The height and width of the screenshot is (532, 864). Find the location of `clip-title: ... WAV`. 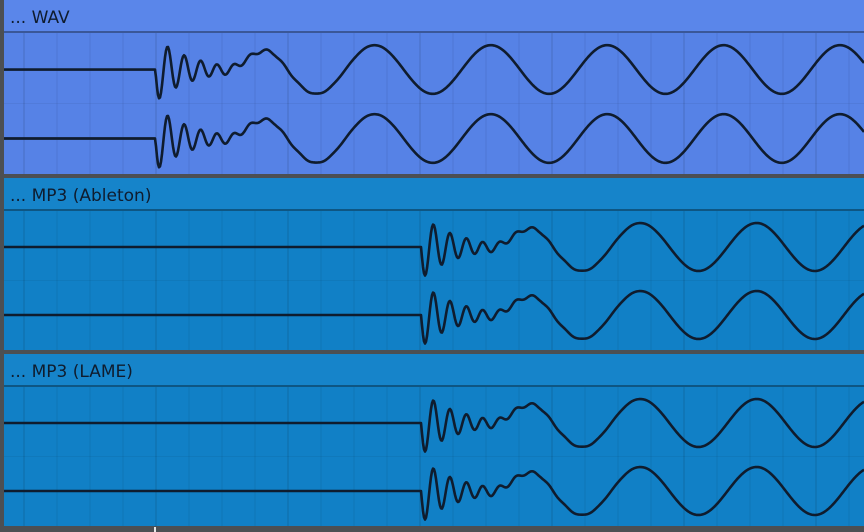

clip-title: ... WAV is located at coordinates (40, 18).